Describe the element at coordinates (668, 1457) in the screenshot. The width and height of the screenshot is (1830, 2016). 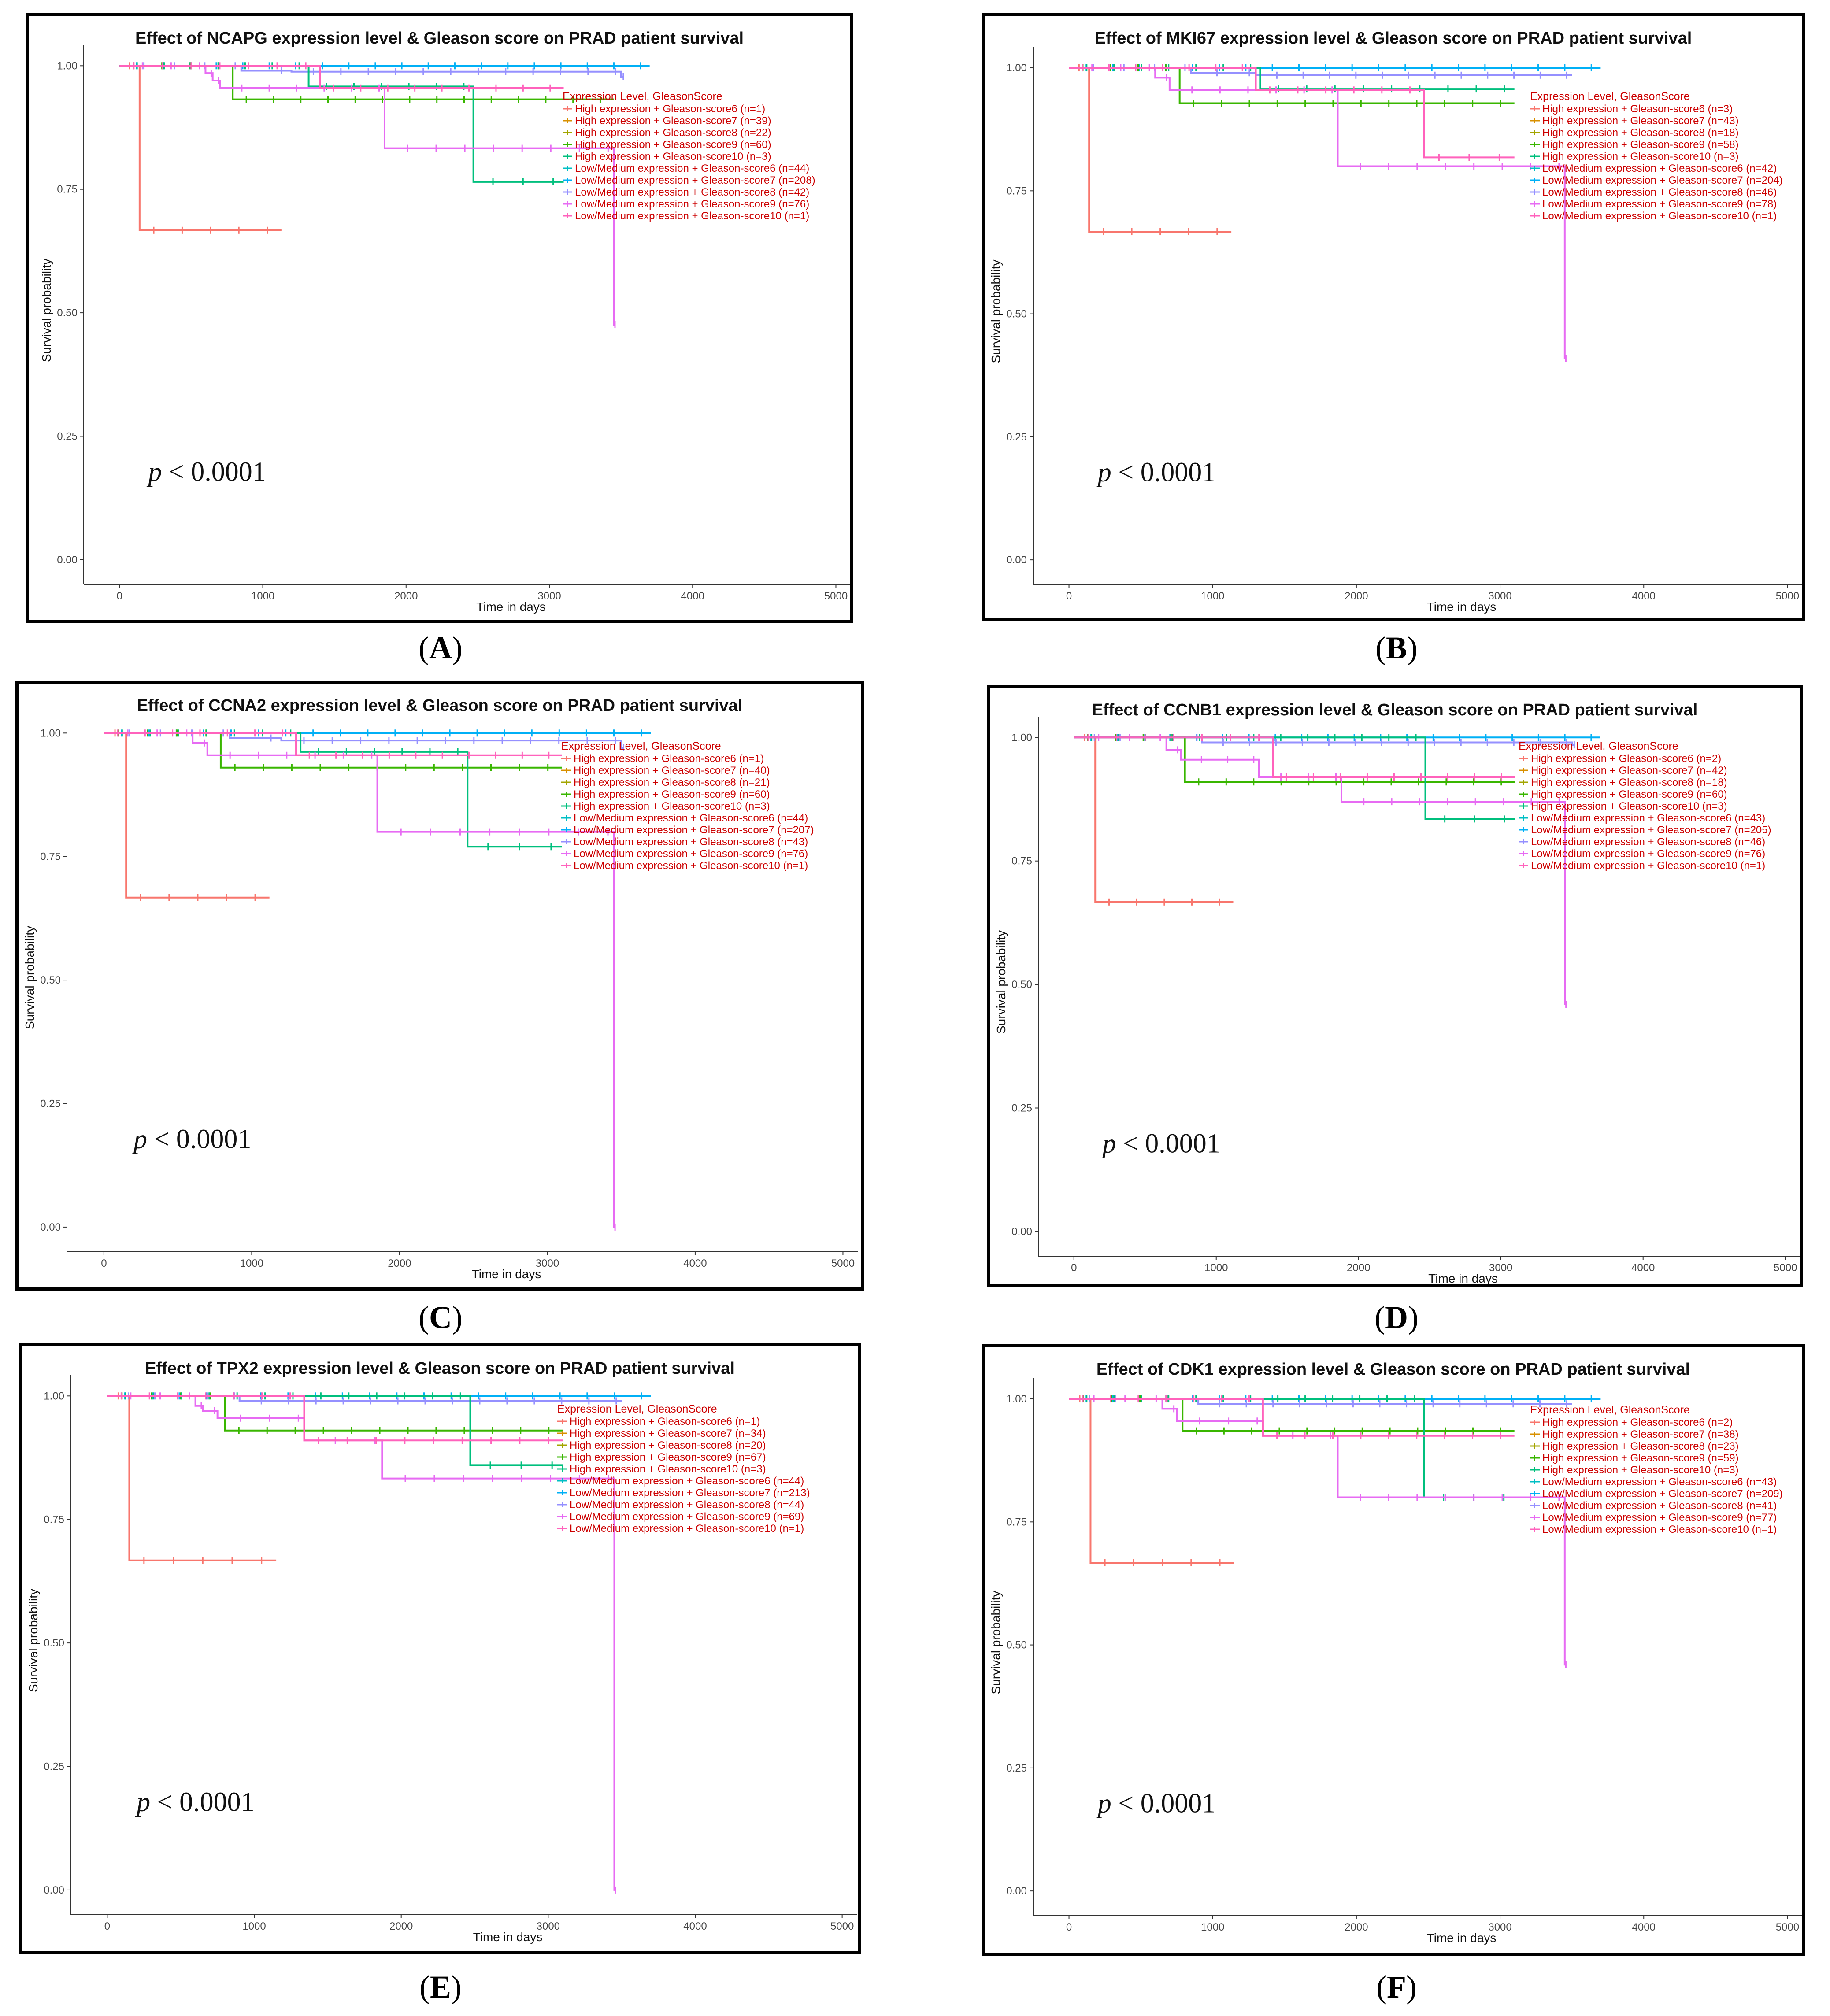
I see `legend-entry: High expression + Gleason-score9 (n=67)` at that location.